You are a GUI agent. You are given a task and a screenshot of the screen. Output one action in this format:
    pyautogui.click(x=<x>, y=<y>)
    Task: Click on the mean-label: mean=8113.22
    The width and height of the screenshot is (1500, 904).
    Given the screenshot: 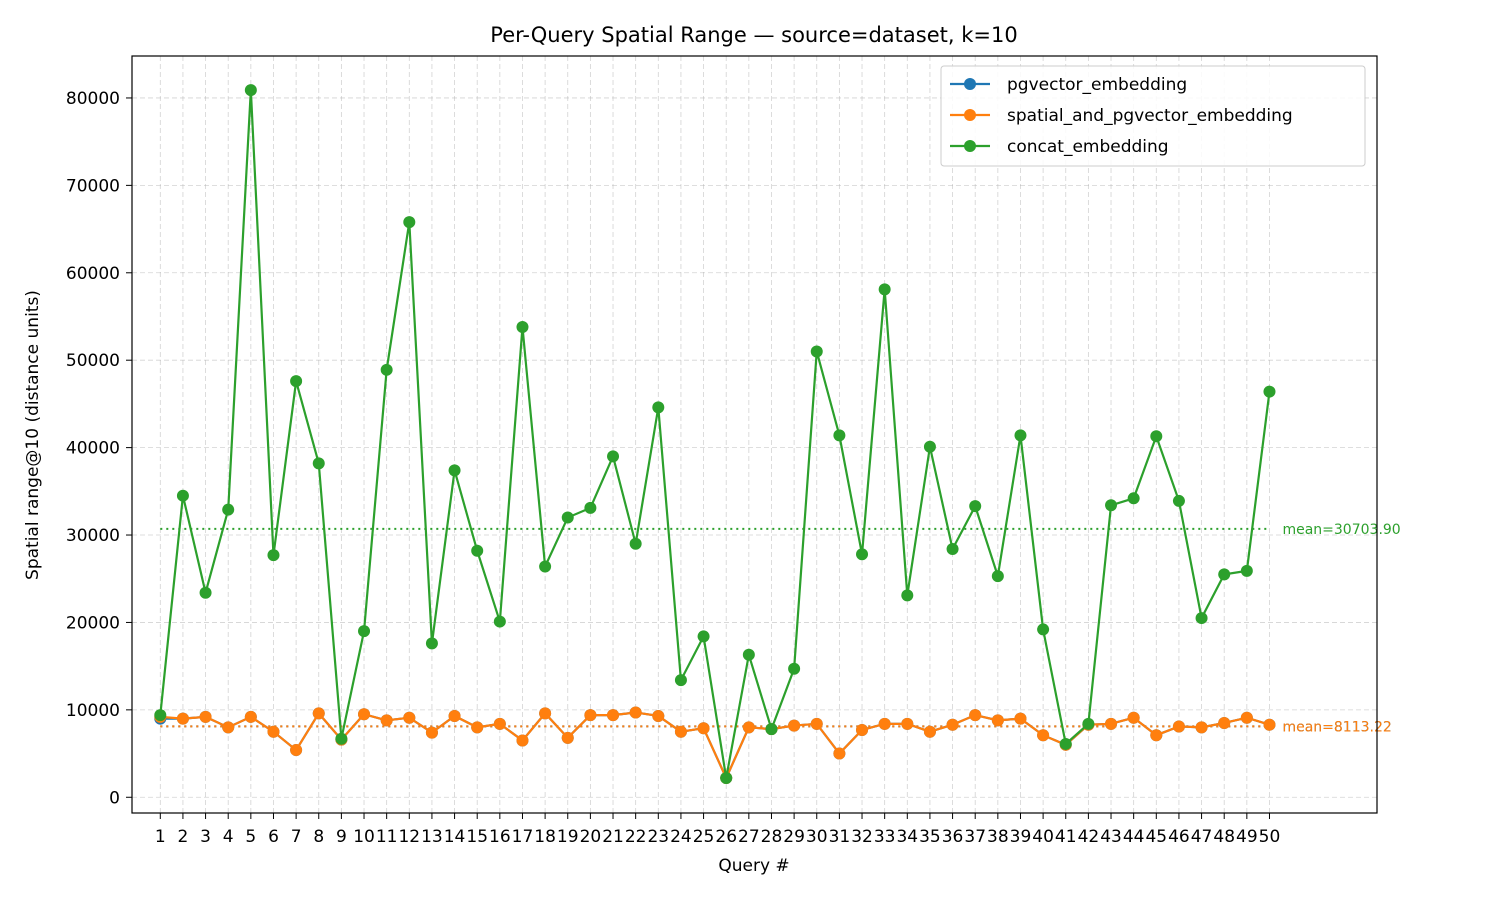 What is the action you would take?
    pyautogui.click(x=1336, y=727)
    